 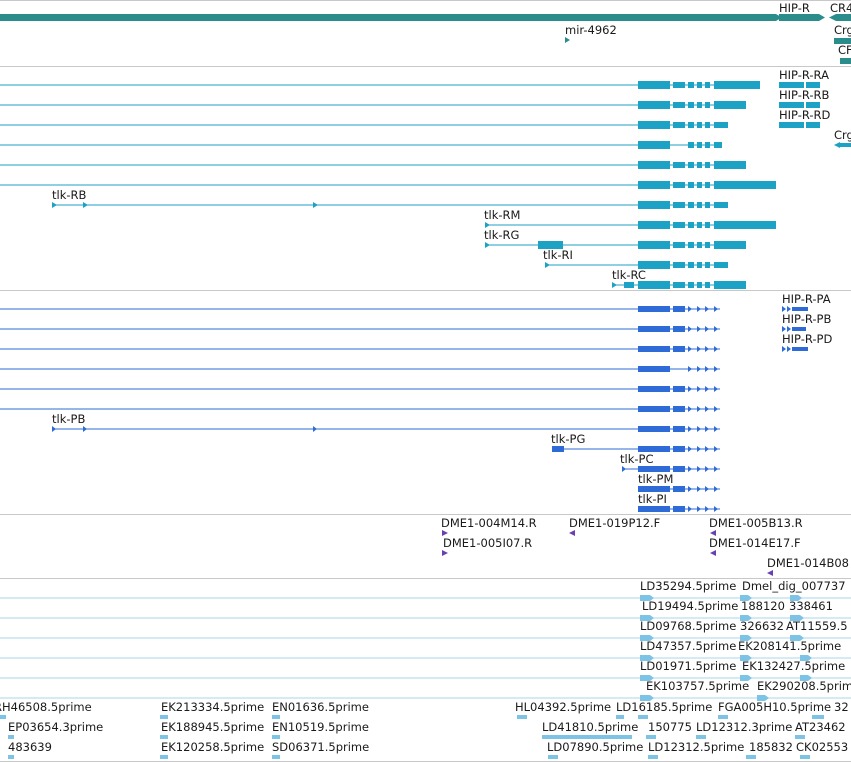 I want to click on est-label: FGA005H10.5prime, so click(x=774, y=707).